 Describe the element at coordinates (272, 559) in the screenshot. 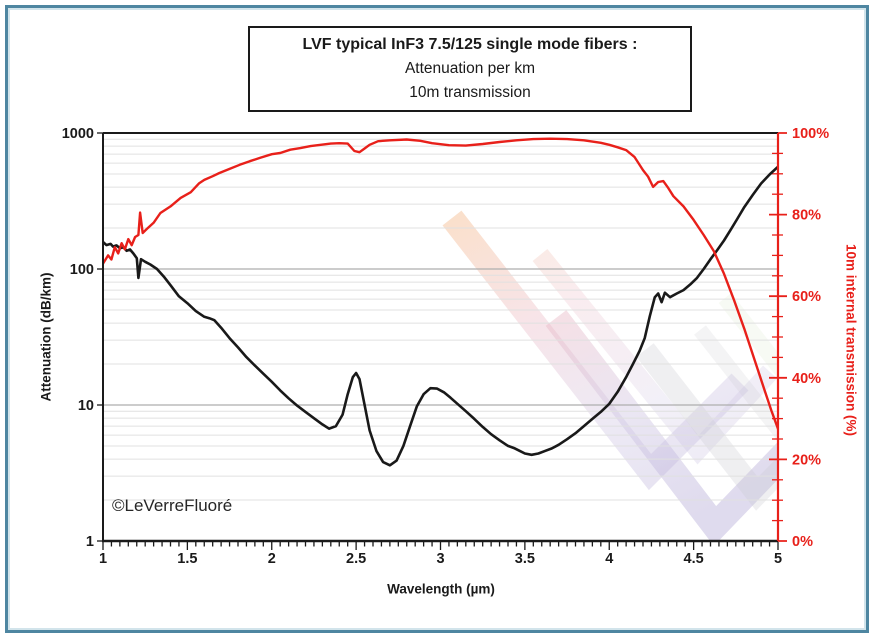

I see `x-tick-label: 2` at that location.